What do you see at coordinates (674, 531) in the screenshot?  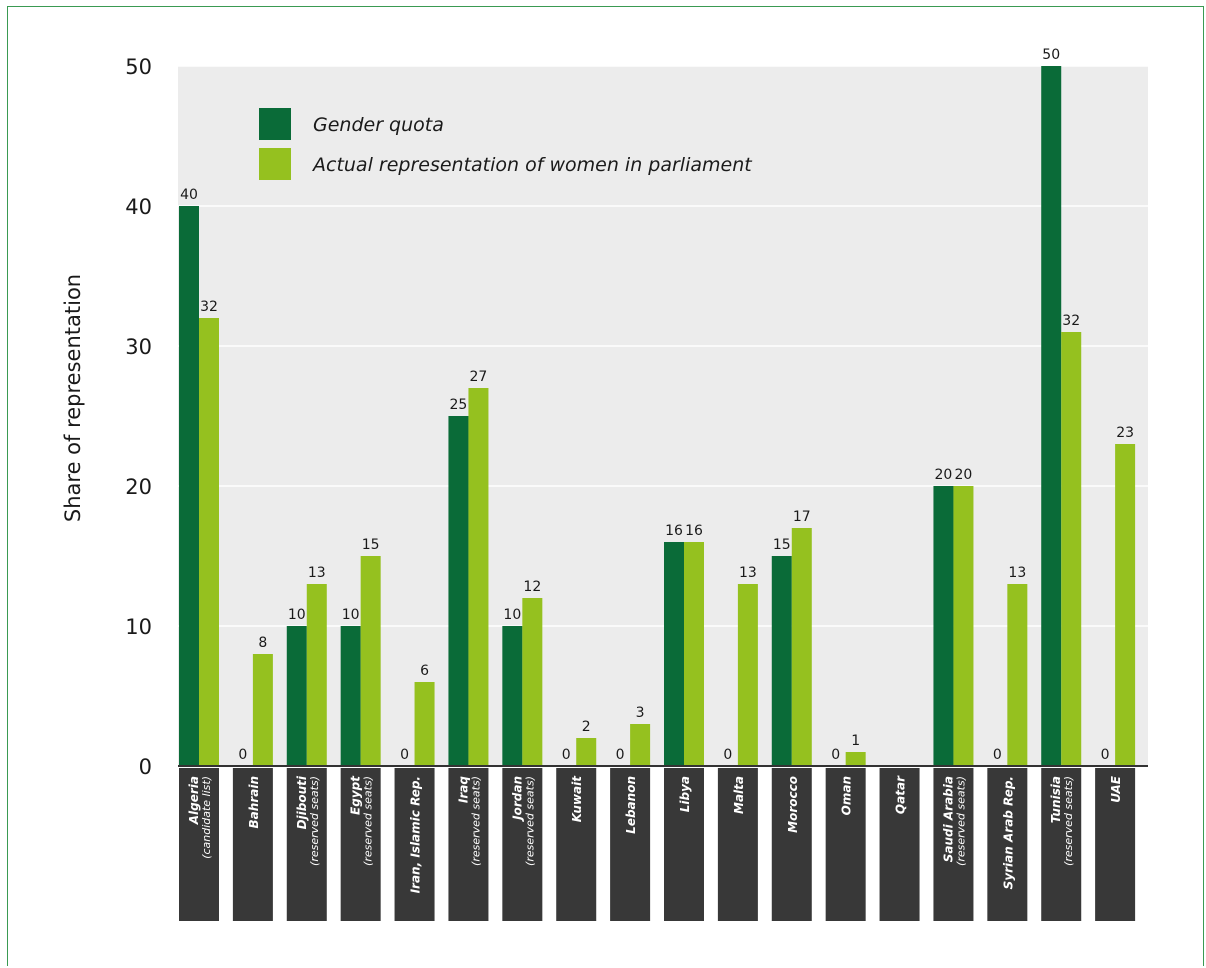 I see `value-label-gender-quota: 16` at bounding box center [674, 531].